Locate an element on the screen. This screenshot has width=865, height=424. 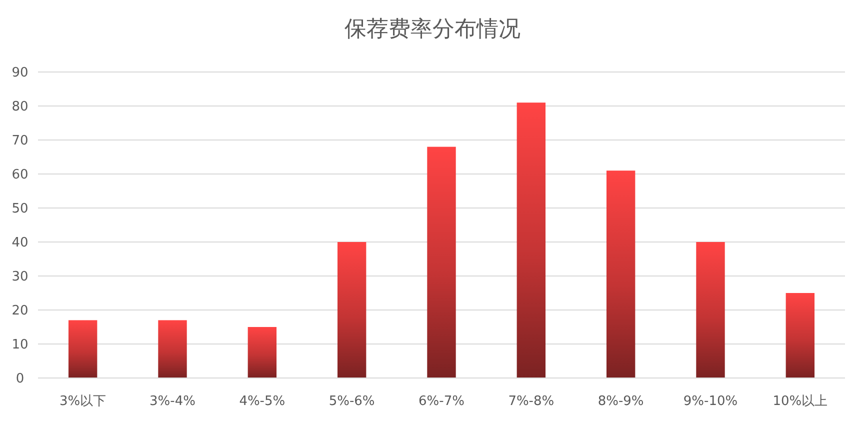
x-tick-label: 8%-9% is located at coordinates (621, 401).